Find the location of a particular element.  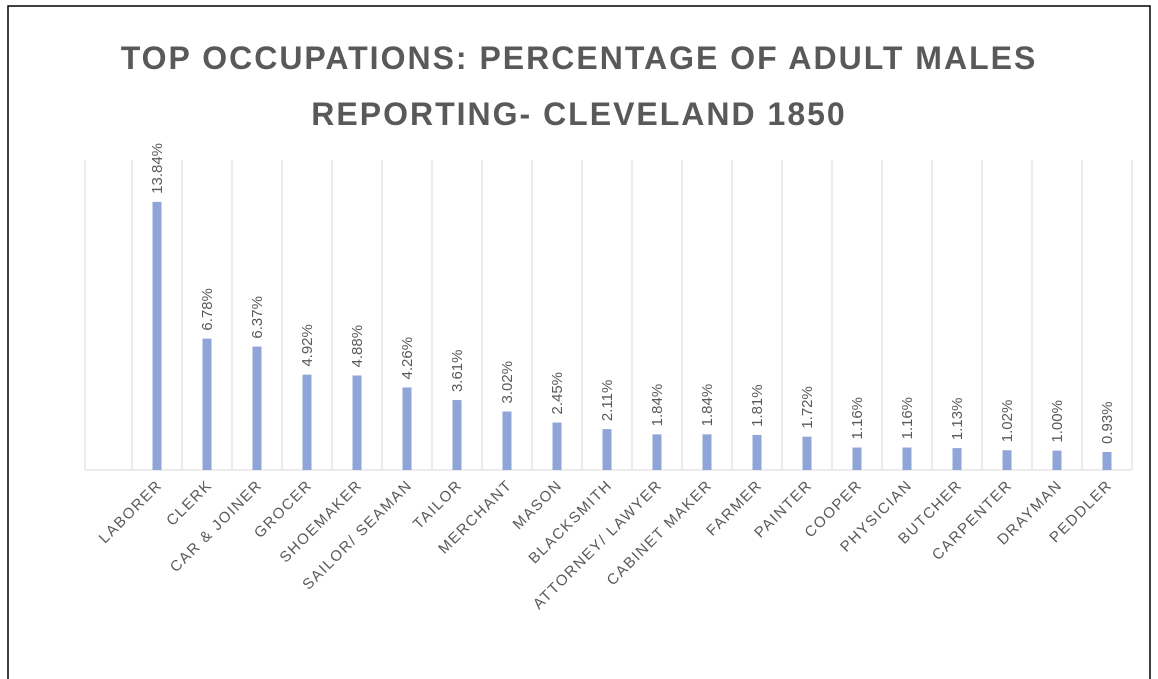

value-label: 2.45% is located at coordinates (557, 393).